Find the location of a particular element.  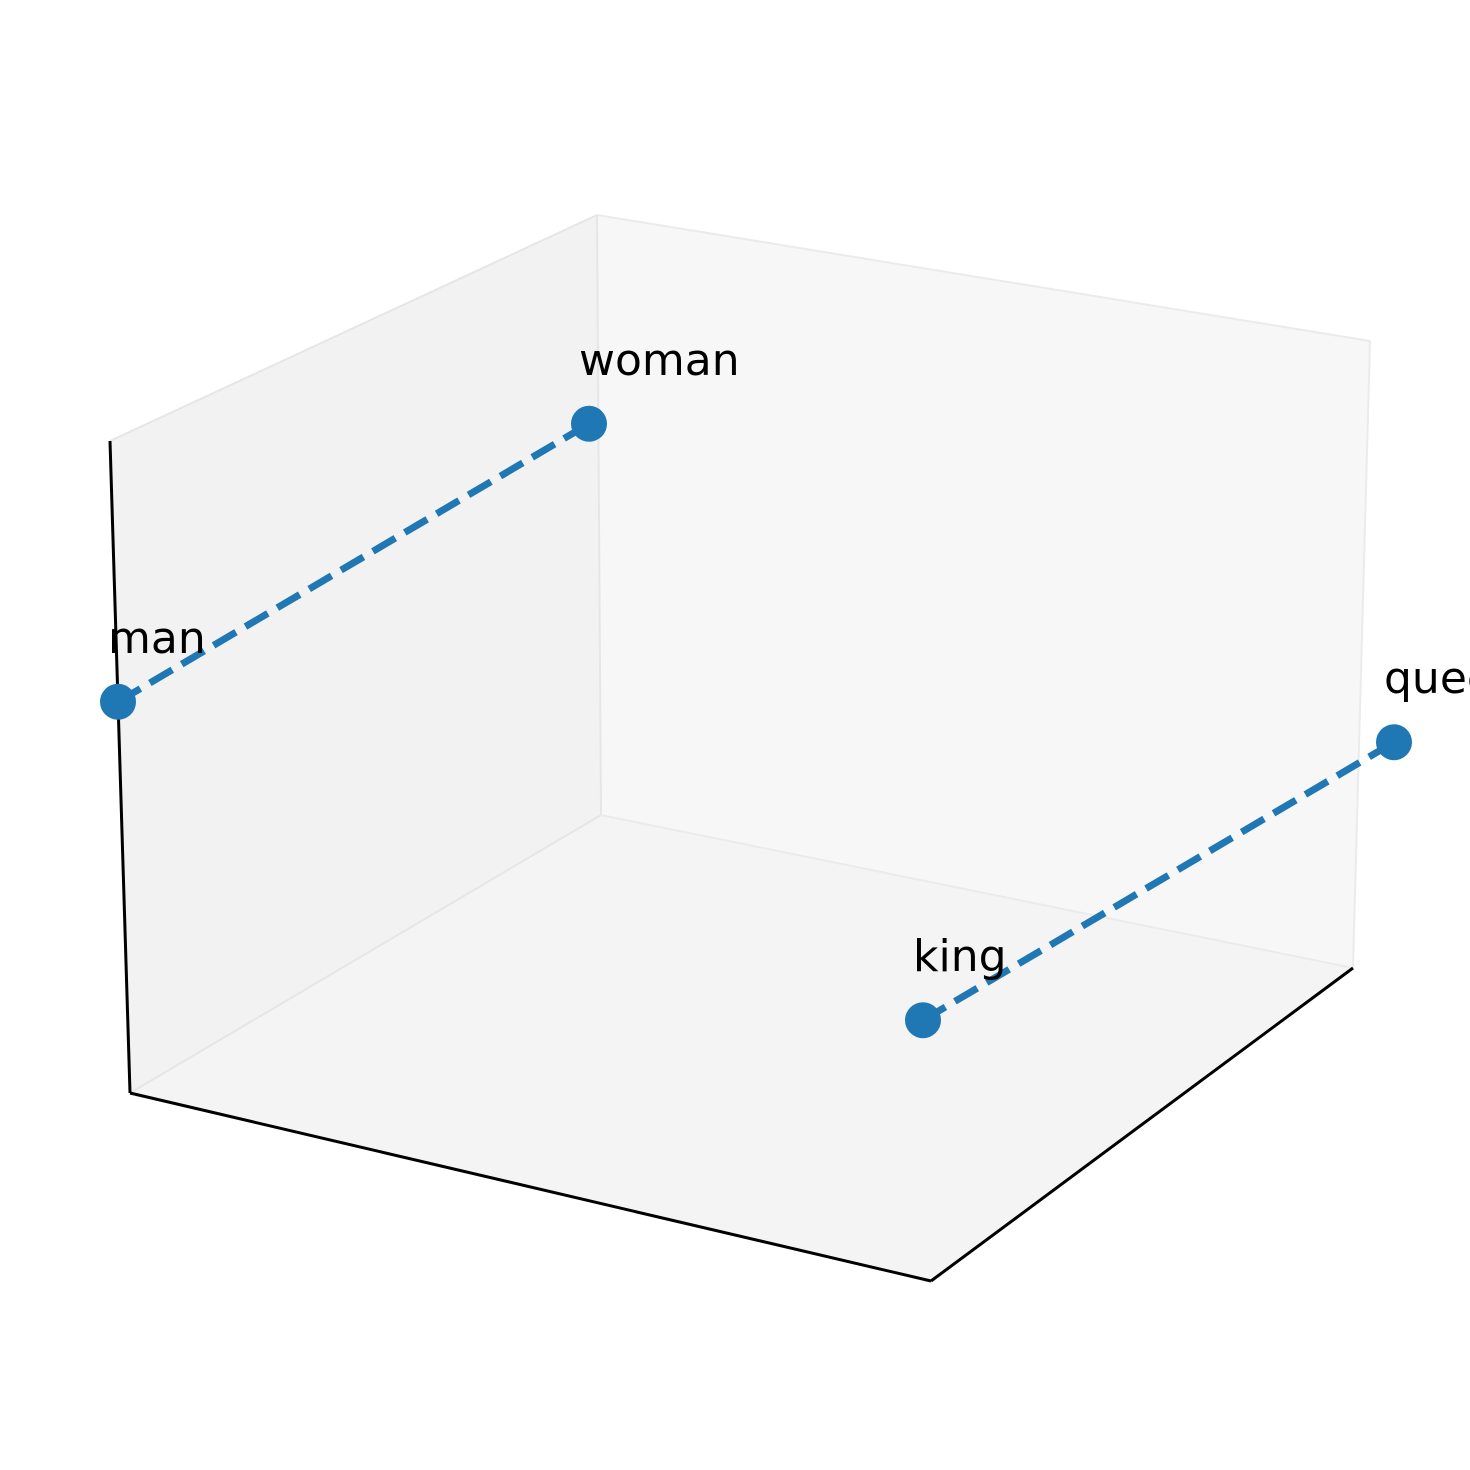

point-label-queen: queen is located at coordinates (1427, 678).